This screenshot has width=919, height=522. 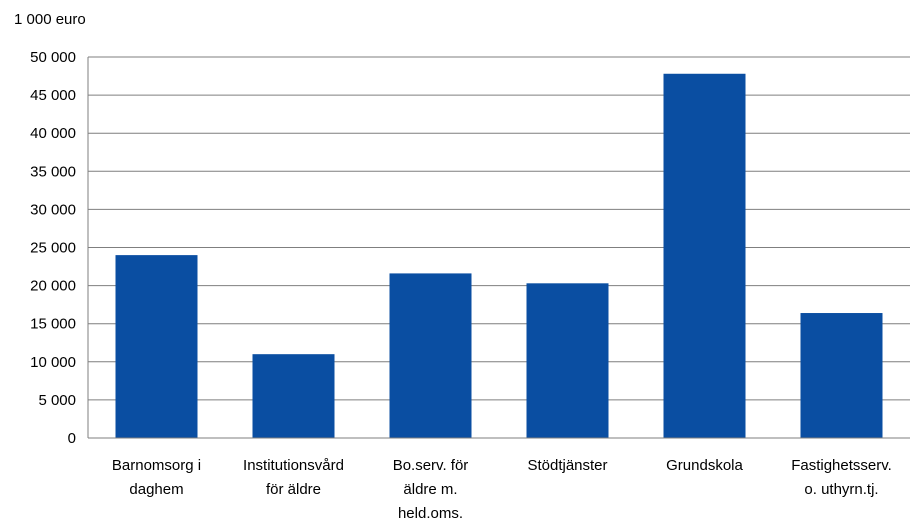 I want to click on y-tick-label: 40 000, so click(x=53, y=133).